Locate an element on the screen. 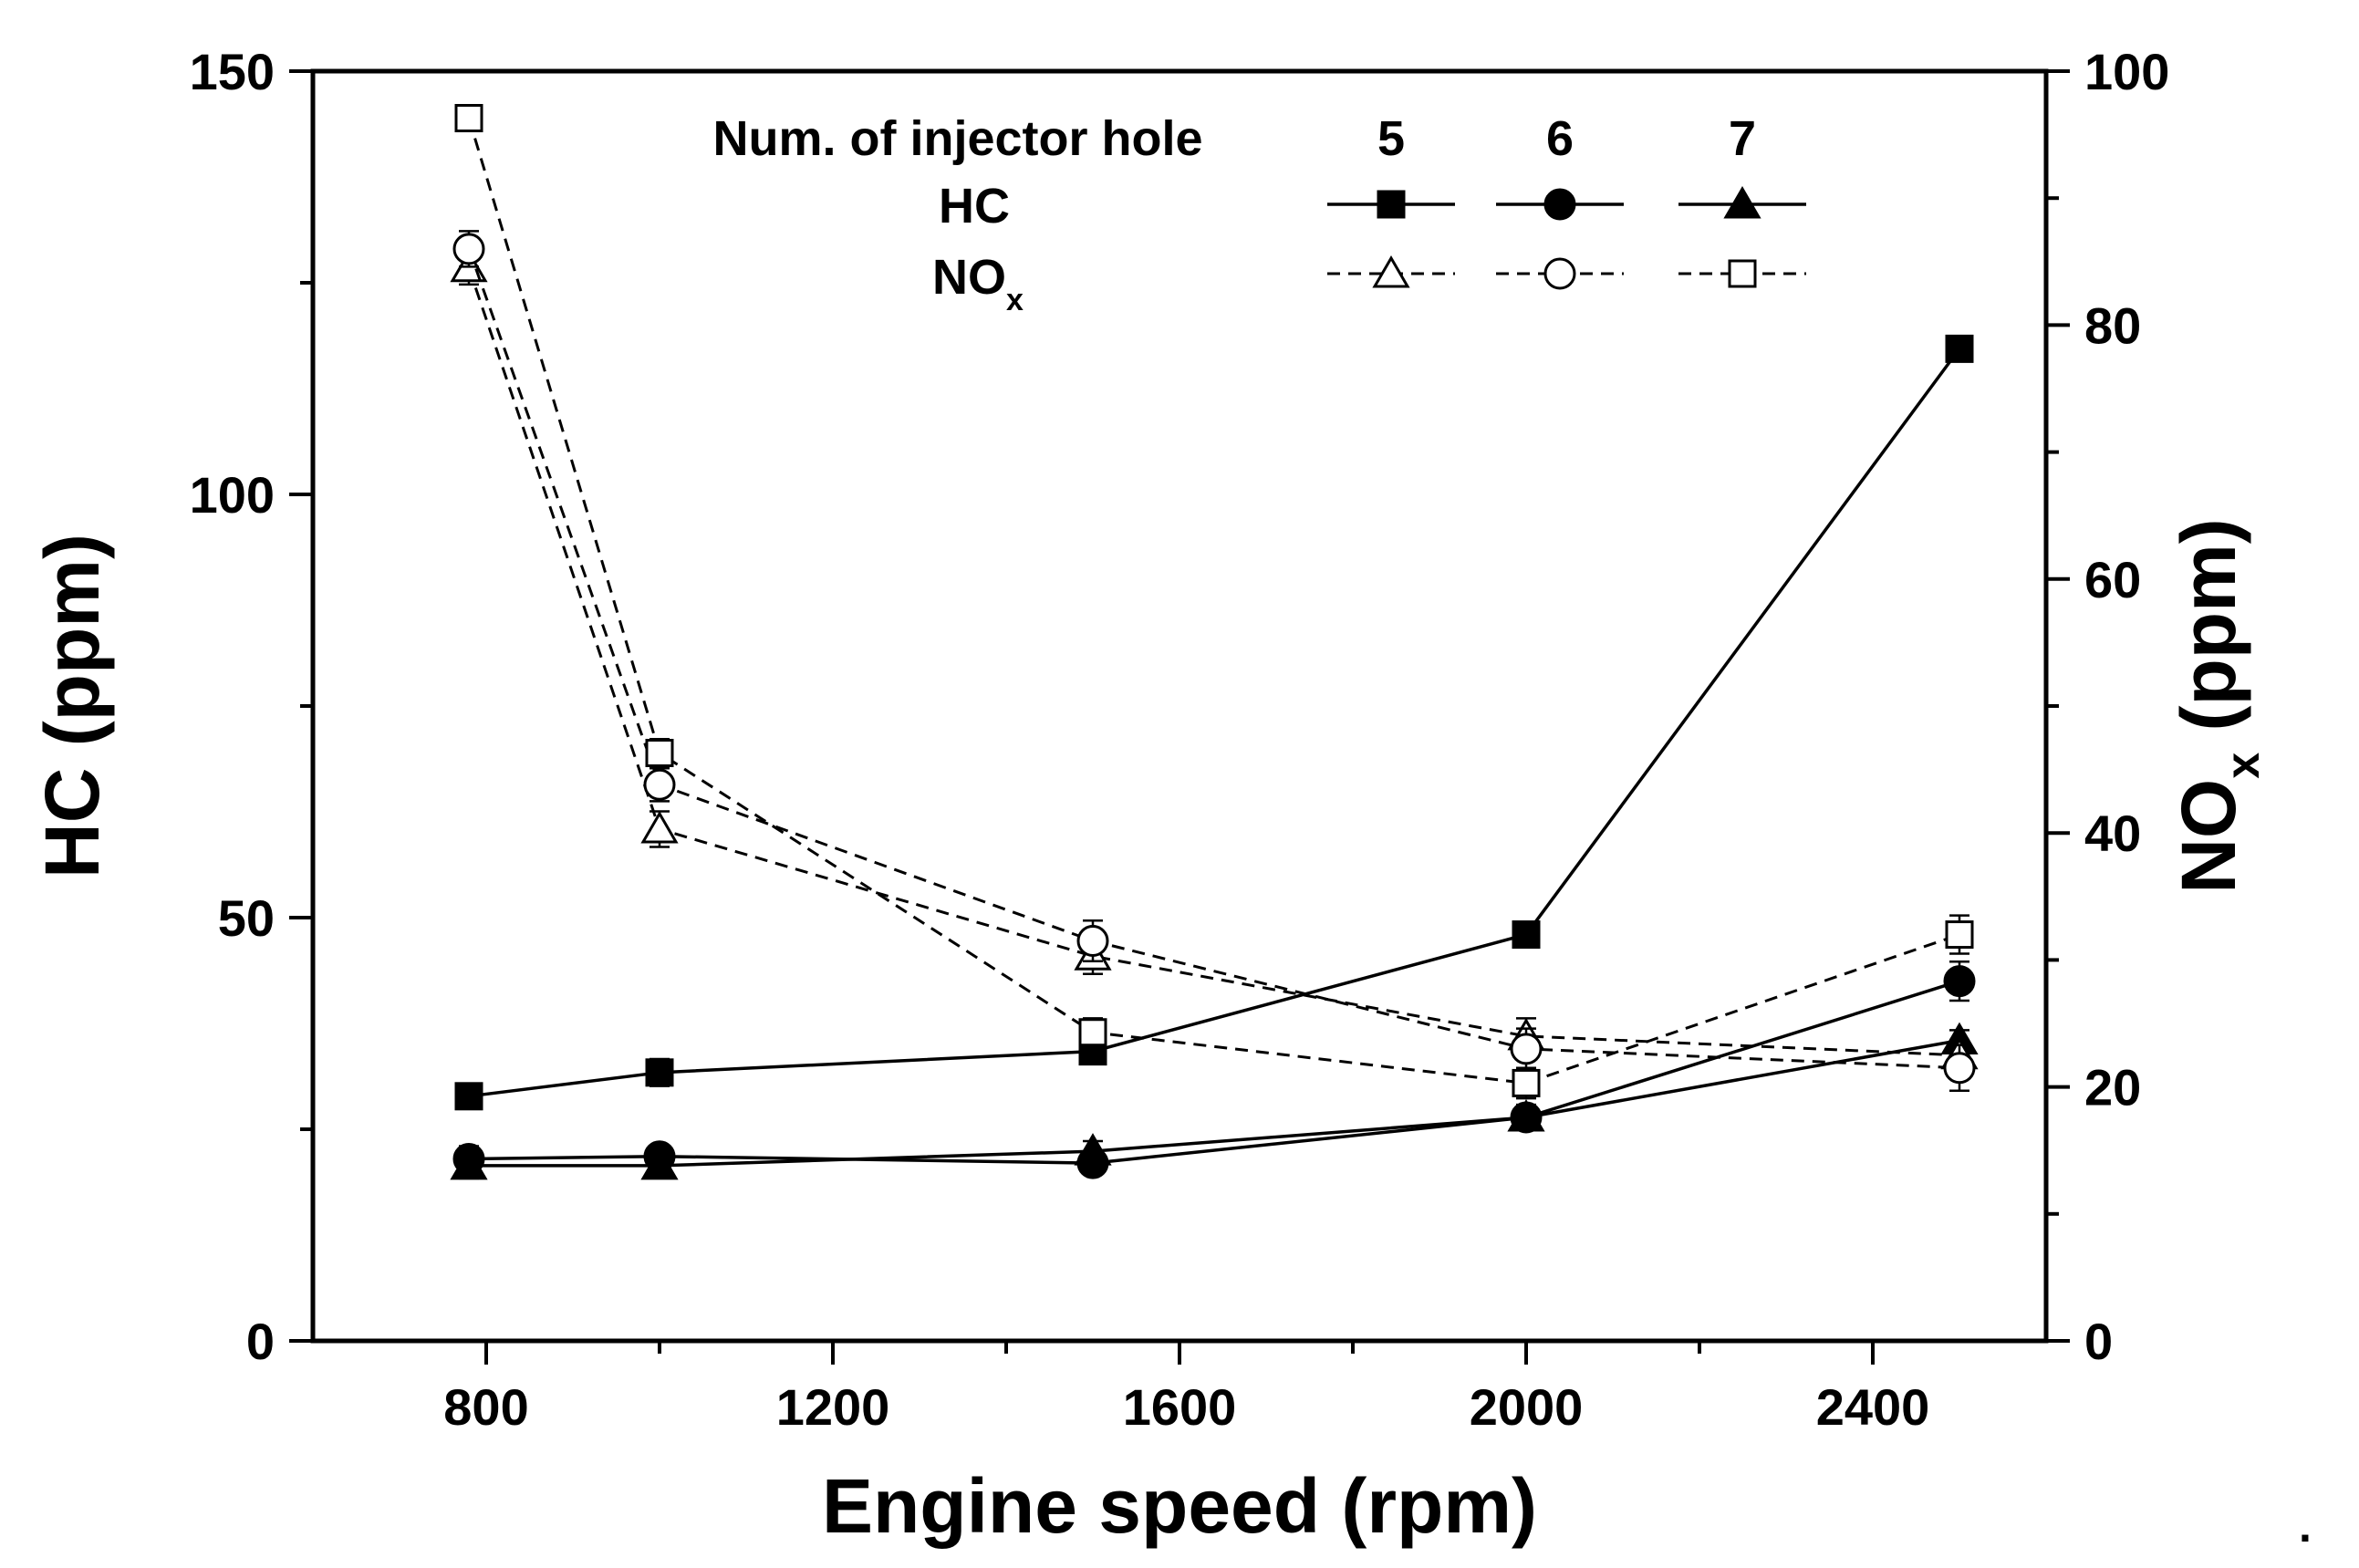 The width and height of the screenshot is (2359, 1568). legend-title: Num. of injector hole is located at coordinates (957, 138).